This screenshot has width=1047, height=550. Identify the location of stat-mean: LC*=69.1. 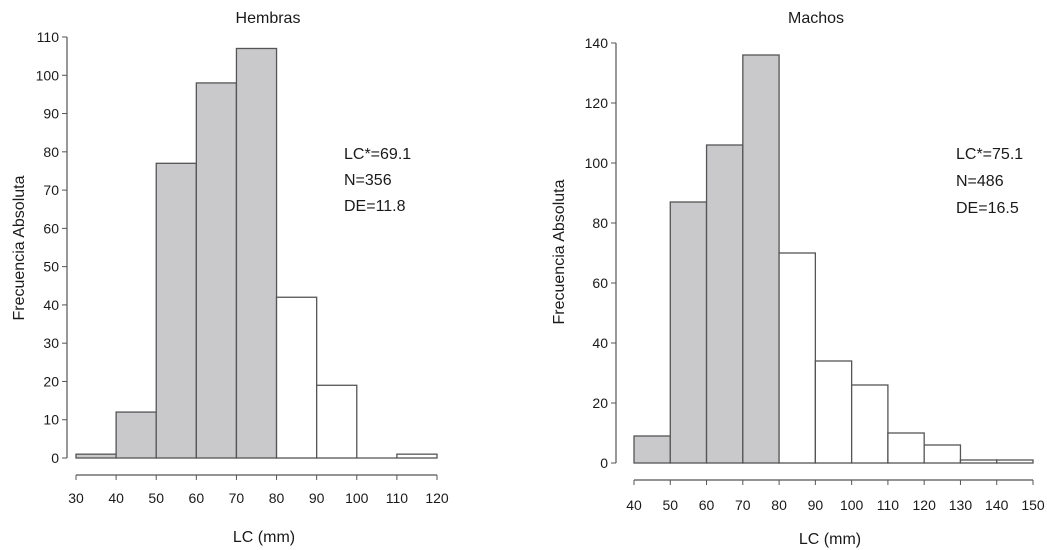
(377, 154).